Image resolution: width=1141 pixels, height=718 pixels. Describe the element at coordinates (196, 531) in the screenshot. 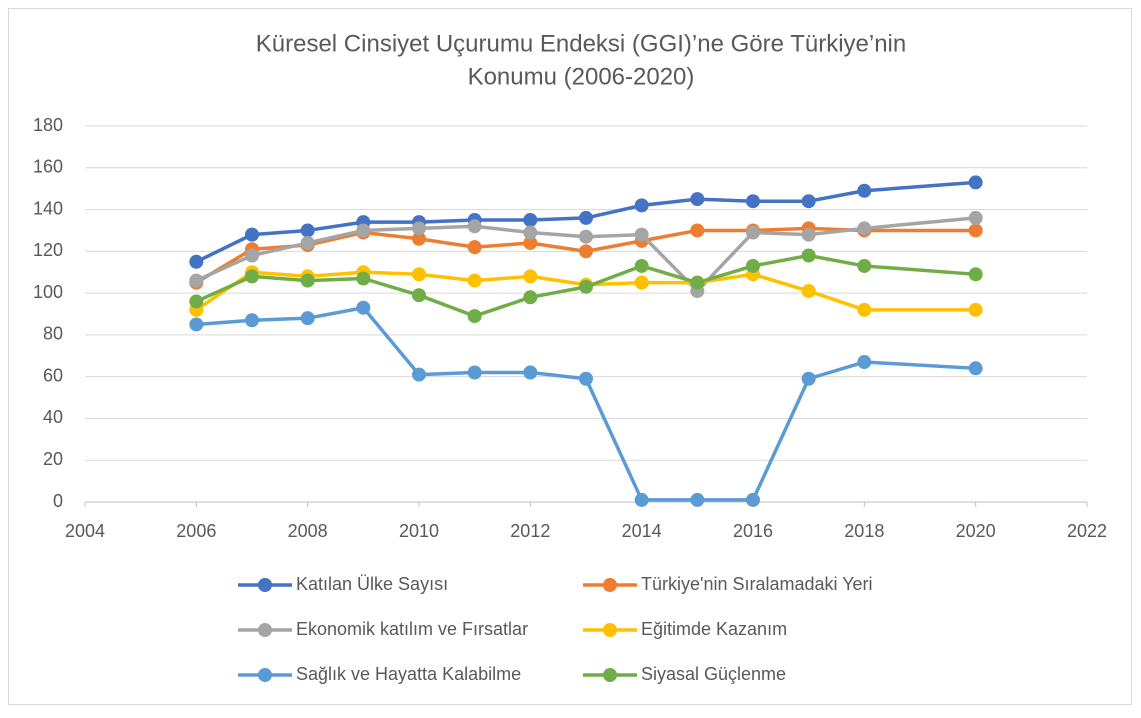

I see `x-tick-label: 2006` at that location.